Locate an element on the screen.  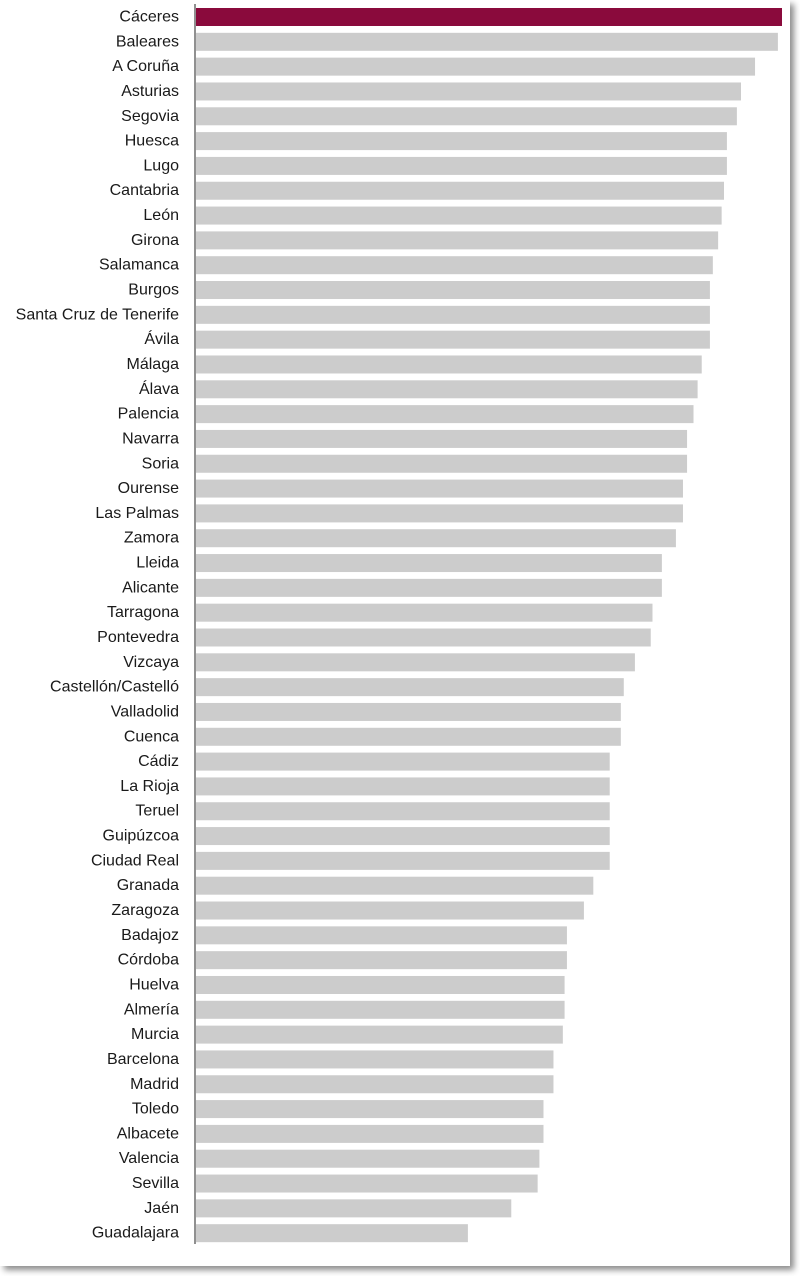
category-label: Valladolid is located at coordinates (145, 711).